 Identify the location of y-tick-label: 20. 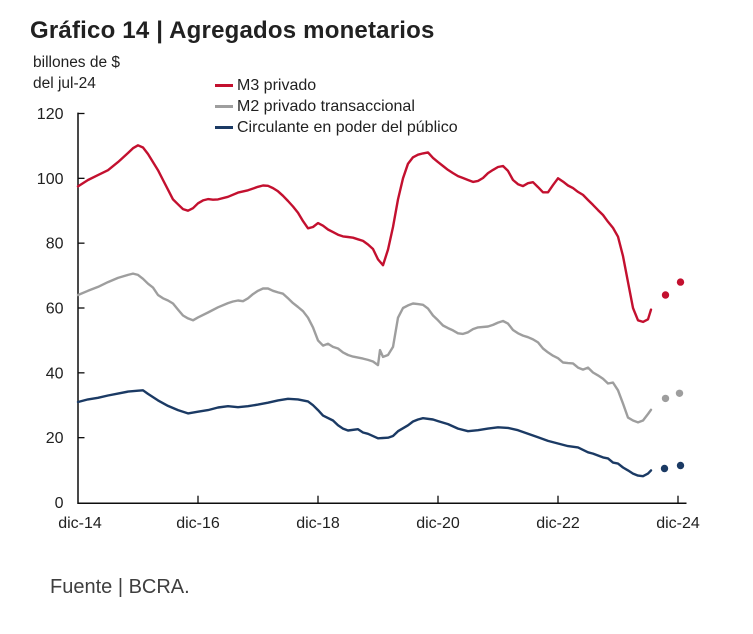
(55, 438).